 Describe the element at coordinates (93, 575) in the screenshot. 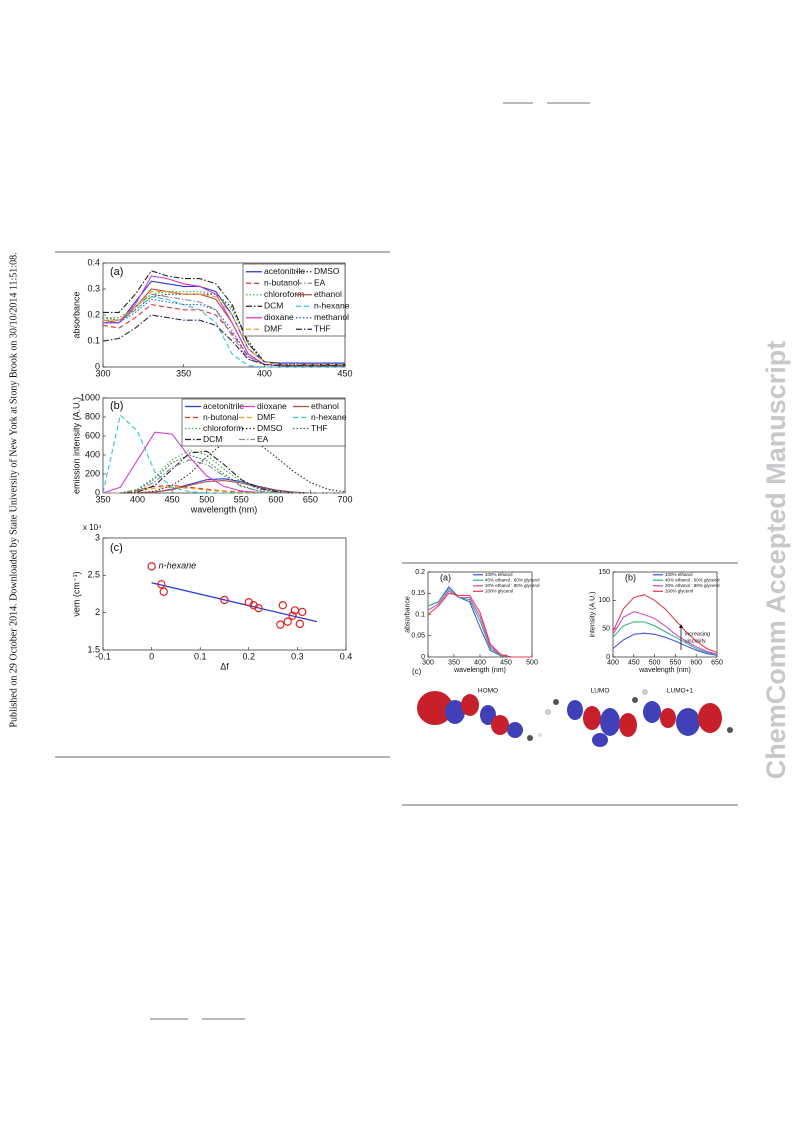

I see `y-tick-label: 2.5` at that location.